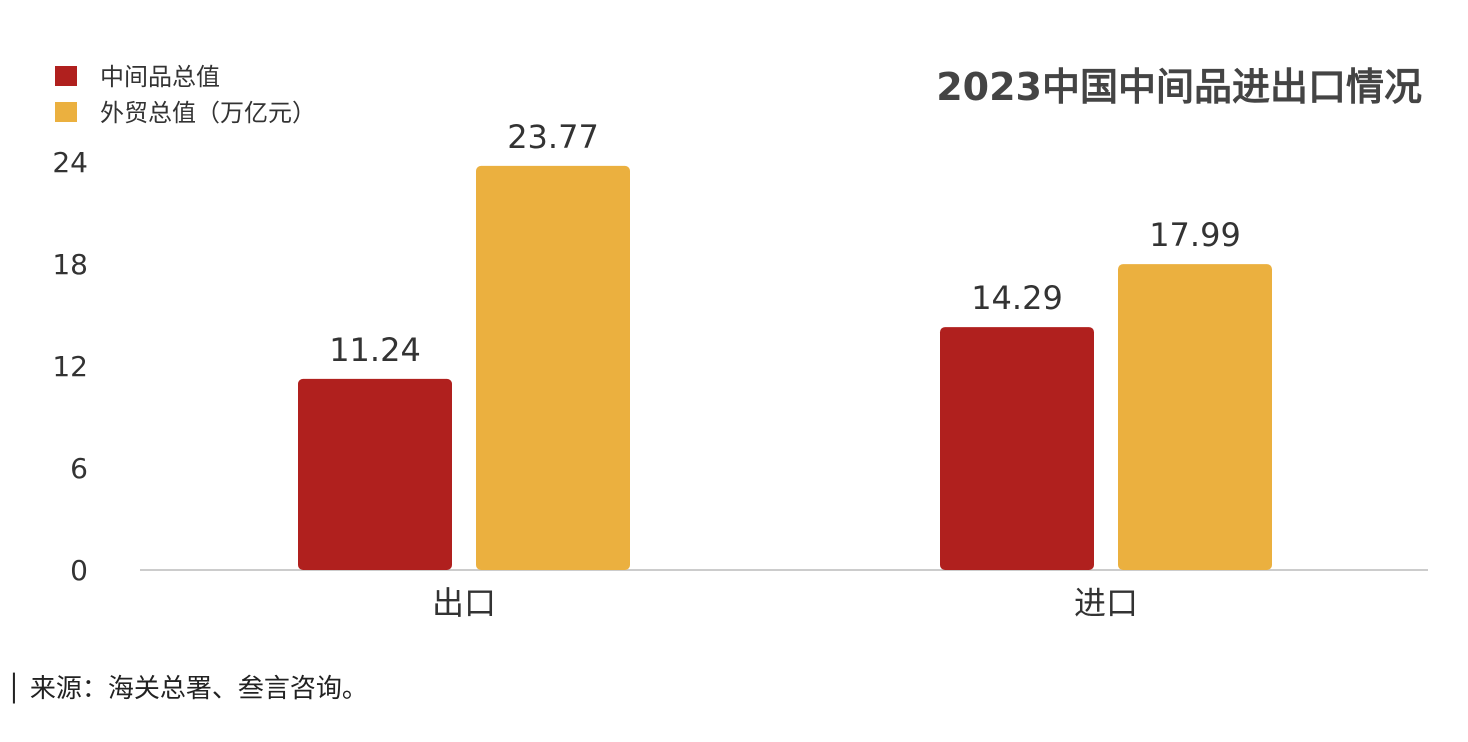 This screenshot has height=742, width=1468. Describe the element at coordinates (1106, 603) in the screenshot. I see `x-tick-label: 进口` at that location.